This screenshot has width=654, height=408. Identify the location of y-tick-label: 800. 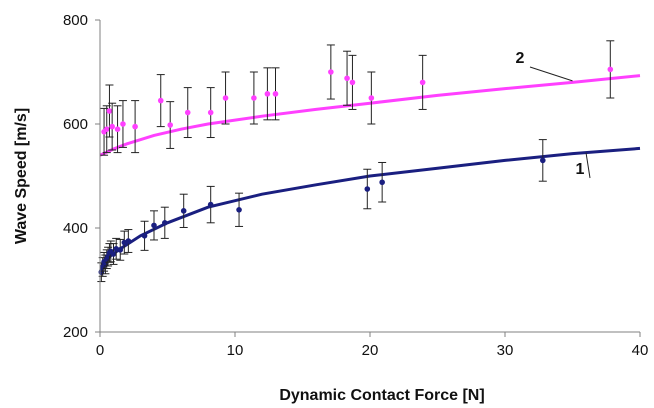
(75, 20).